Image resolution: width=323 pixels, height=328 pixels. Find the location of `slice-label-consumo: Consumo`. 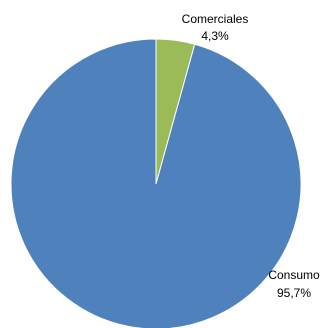

slice-label-consumo: Consumo is located at coordinates (294, 275).